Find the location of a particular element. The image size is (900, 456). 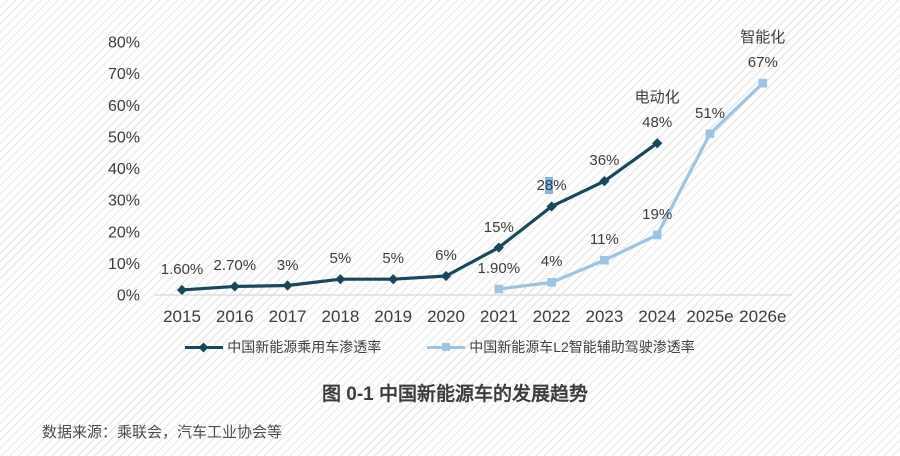

legend-item-l2-penetration: 中国新能源车L2智能辅助驾驶渗透率 is located at coordinates (561, 347).